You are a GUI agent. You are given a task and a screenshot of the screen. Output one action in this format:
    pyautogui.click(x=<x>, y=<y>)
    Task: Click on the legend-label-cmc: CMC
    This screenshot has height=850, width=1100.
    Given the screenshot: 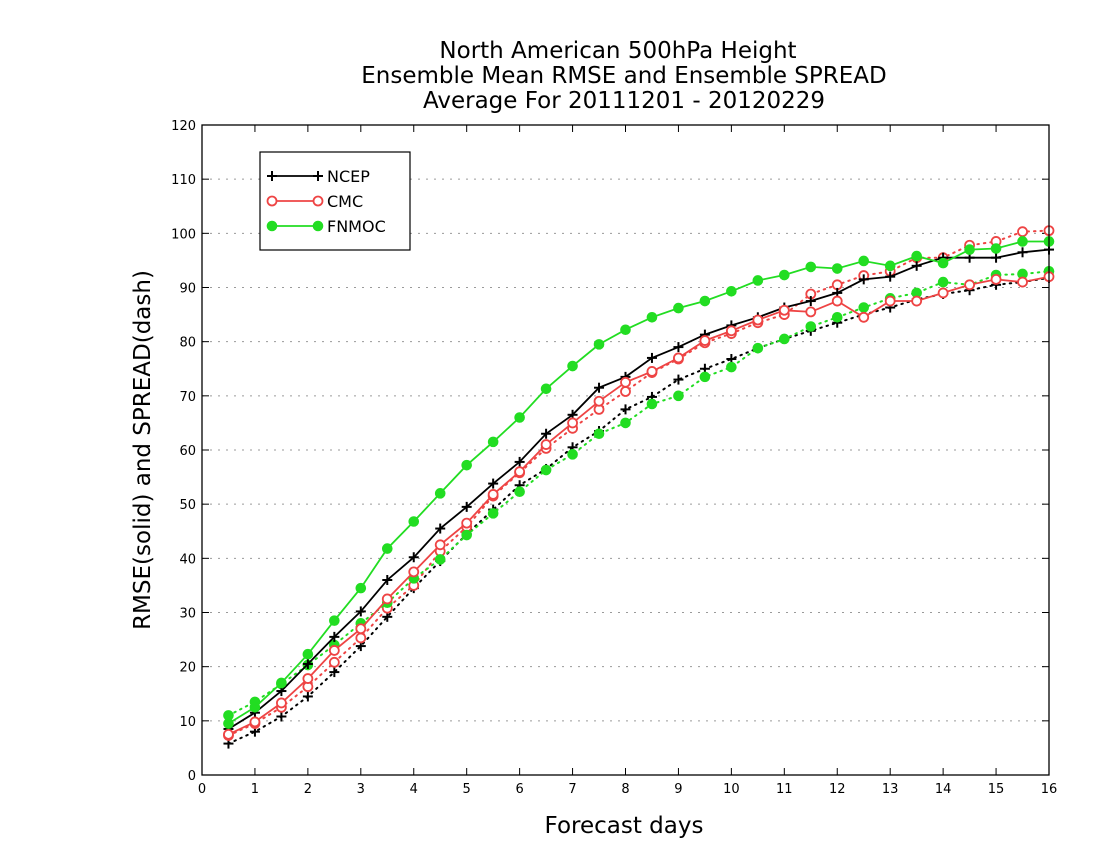 What is the action you would take?
    pyautogui.click(x=345, y=201)
    